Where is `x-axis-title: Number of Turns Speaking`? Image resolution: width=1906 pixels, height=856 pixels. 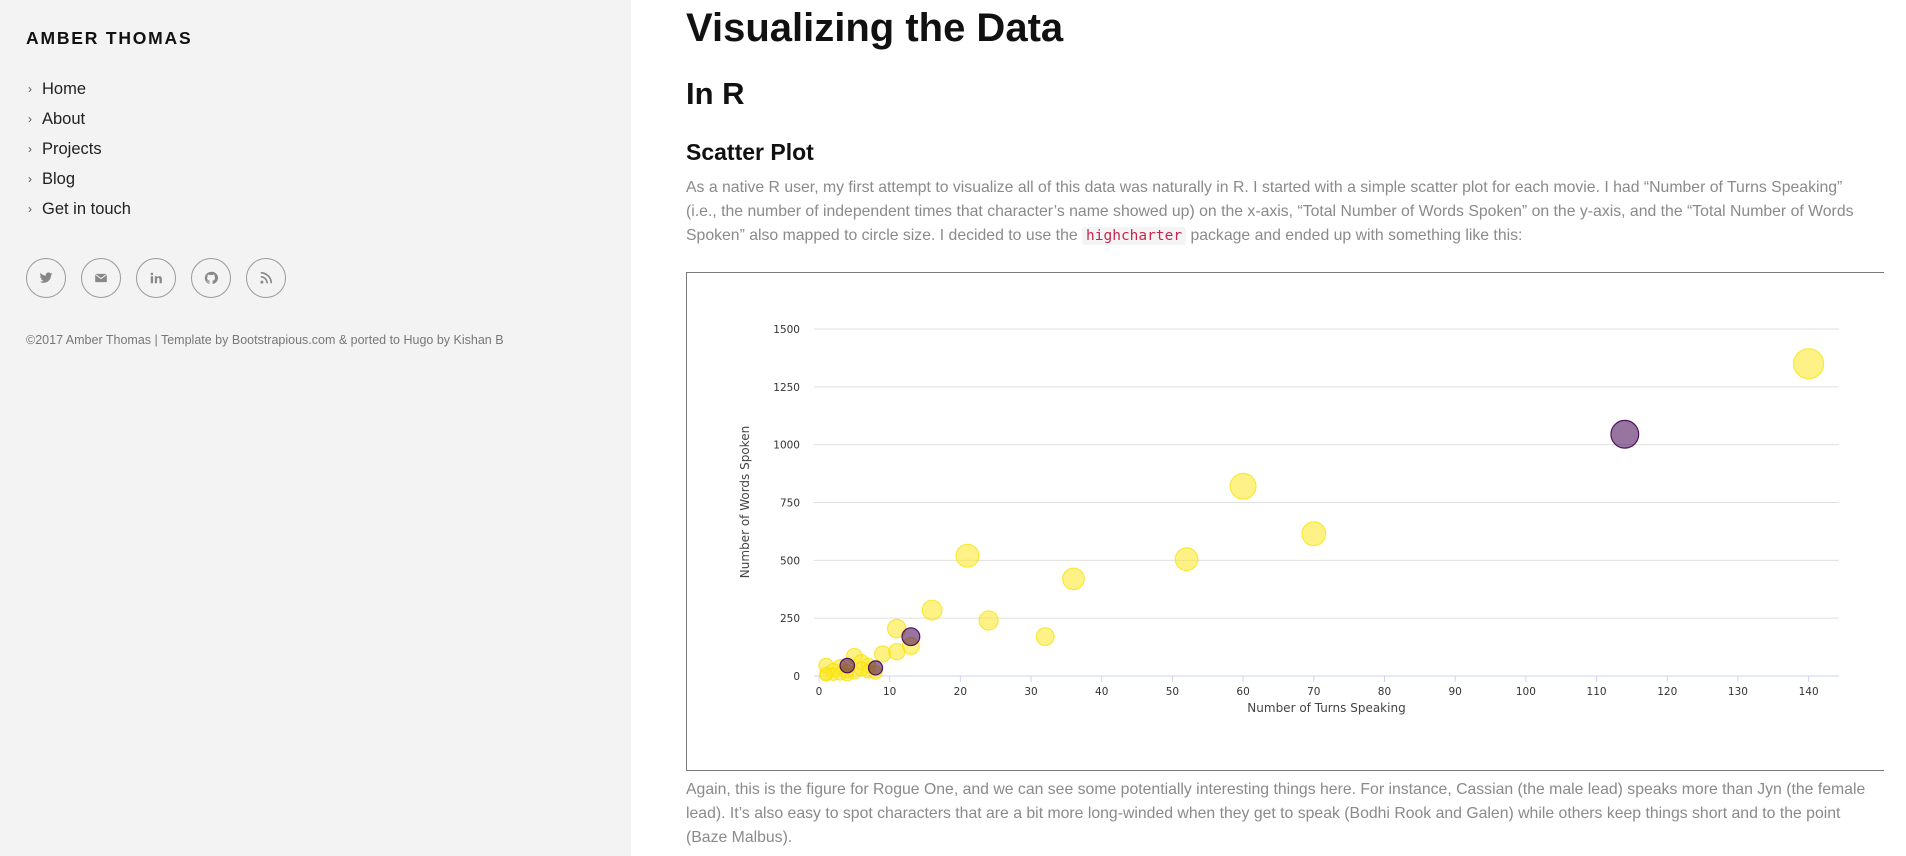
x-axis-title: Number of Turns Speaking is located at coordinates (1326, 708).